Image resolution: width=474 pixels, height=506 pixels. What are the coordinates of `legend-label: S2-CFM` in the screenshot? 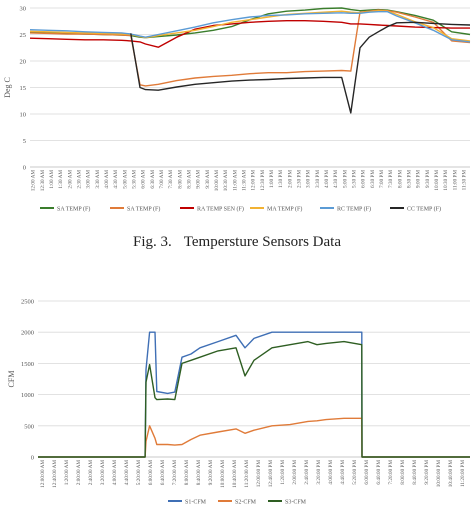 It's located at (246, 503).